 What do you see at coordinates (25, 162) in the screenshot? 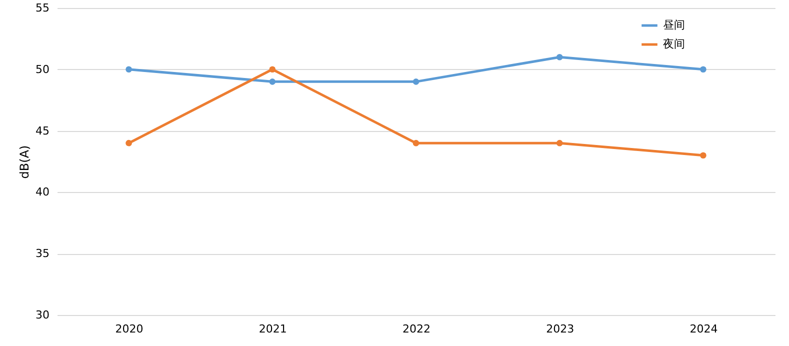
I see `y-axis-title: dB(A)` at bounding box center [25, 162].